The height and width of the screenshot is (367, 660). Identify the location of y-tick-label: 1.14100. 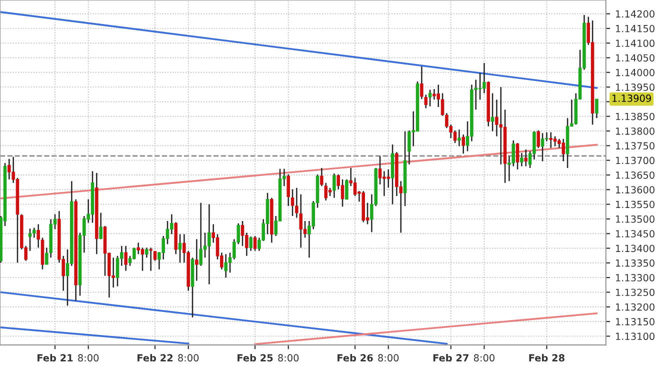
(635, 43).